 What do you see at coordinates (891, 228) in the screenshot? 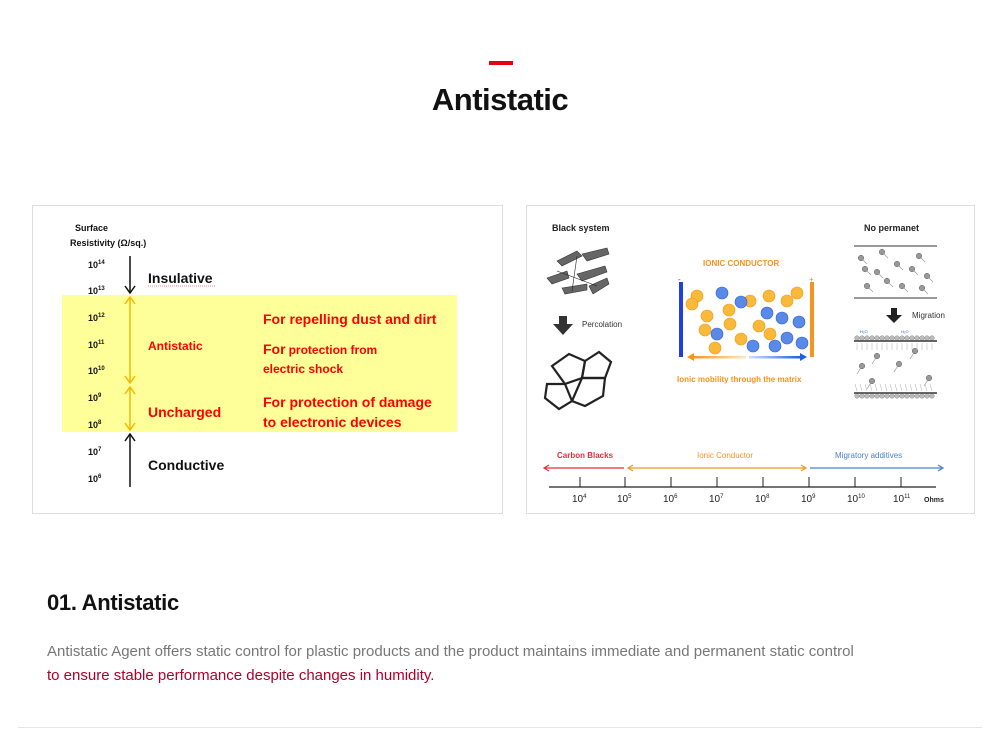
I see `no-permanent-label: No permanet` at bounding box center [891, 228].